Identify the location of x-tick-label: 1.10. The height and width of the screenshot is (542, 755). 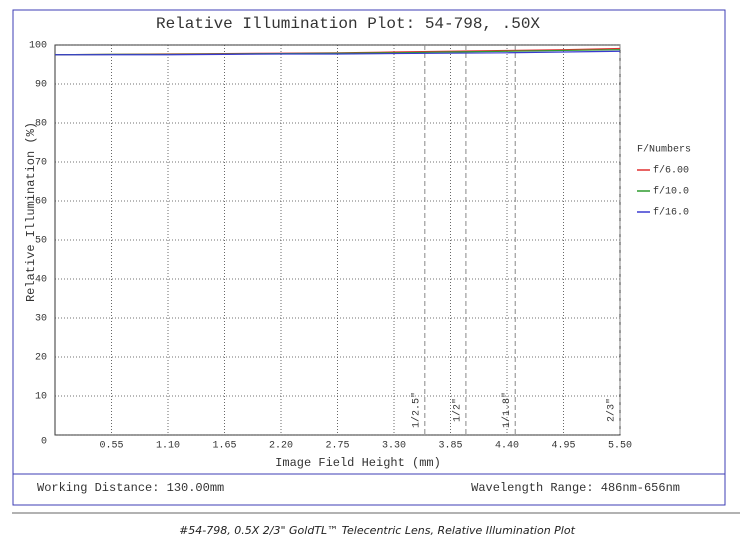
(168, 446).